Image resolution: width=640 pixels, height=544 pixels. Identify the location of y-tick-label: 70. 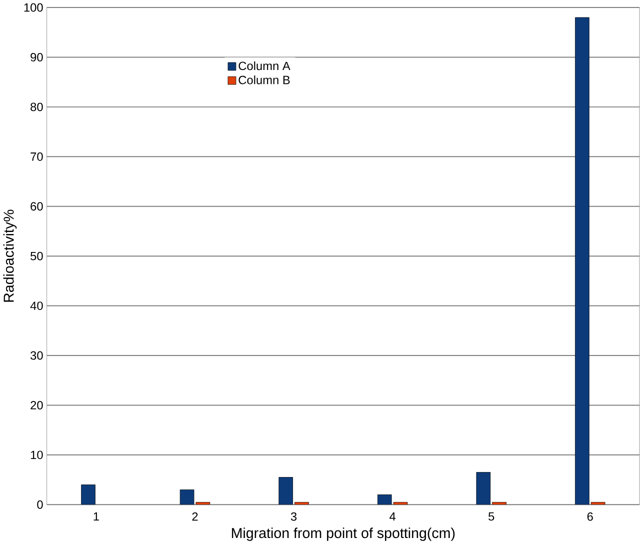
(36, 156).